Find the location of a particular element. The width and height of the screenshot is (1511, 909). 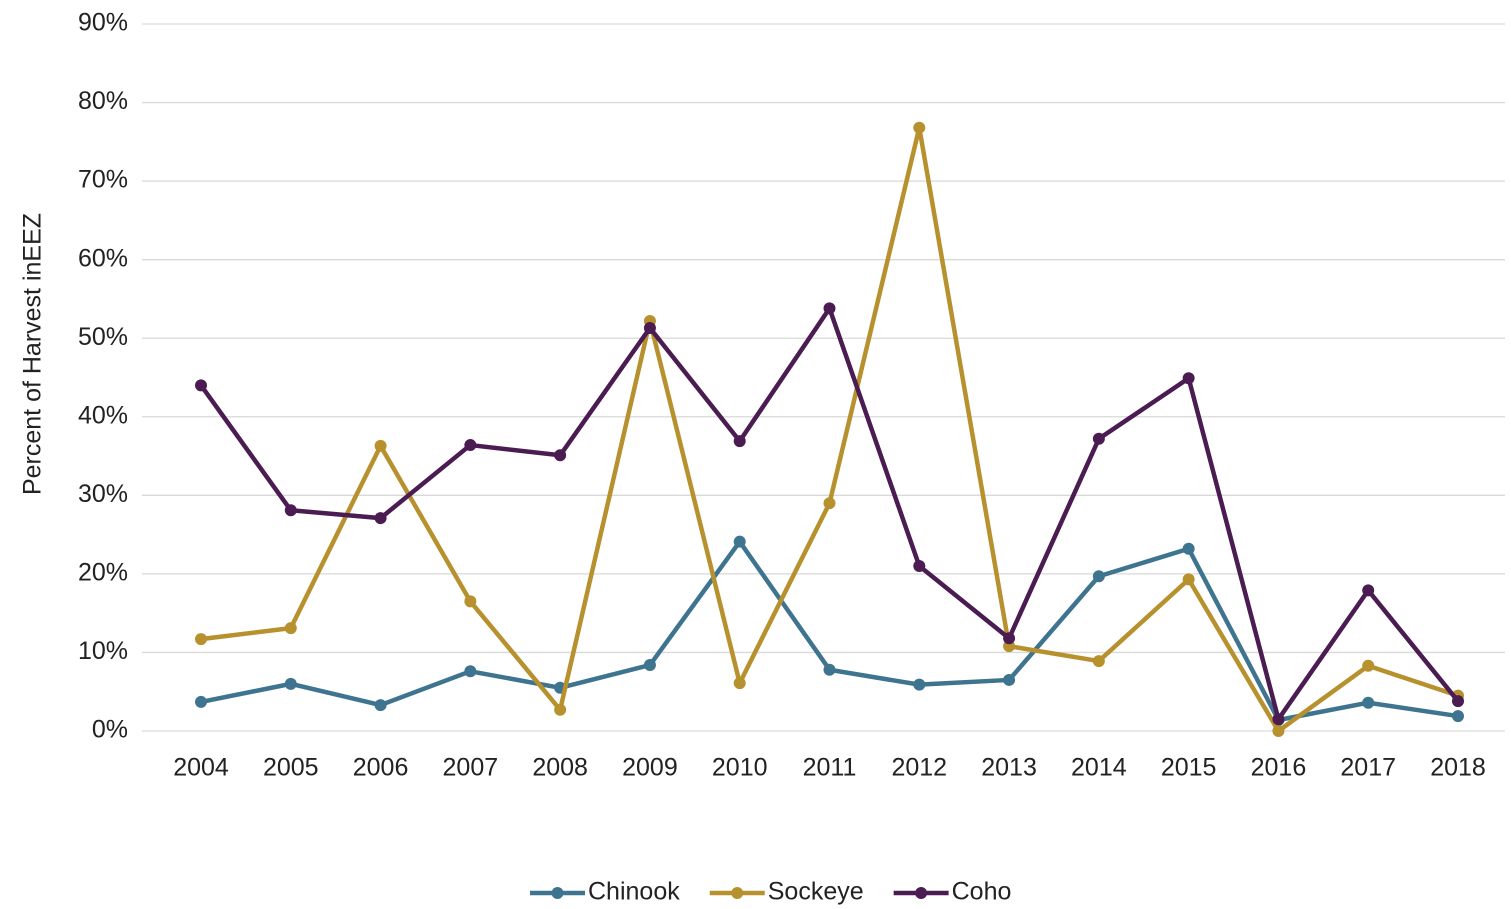

y-tick-label: 70% is located at coordinates (103, 180).